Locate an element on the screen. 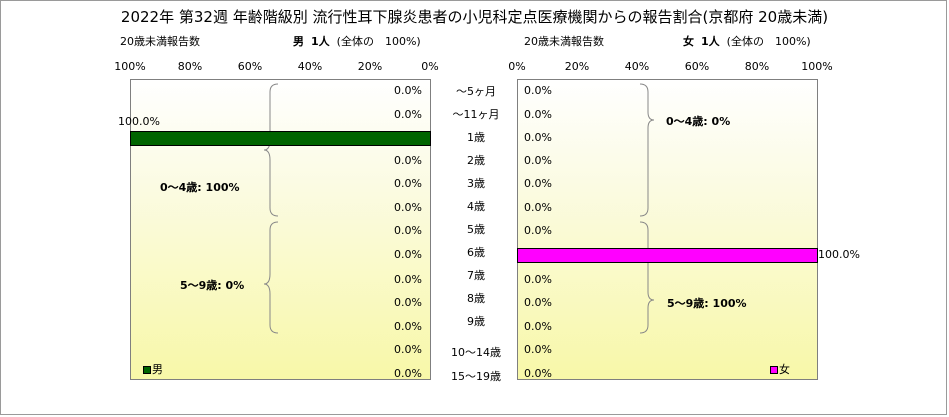 This screenshot has height=417, width=949. male-value-label: 100.0% is located at coordinates (139, 121).